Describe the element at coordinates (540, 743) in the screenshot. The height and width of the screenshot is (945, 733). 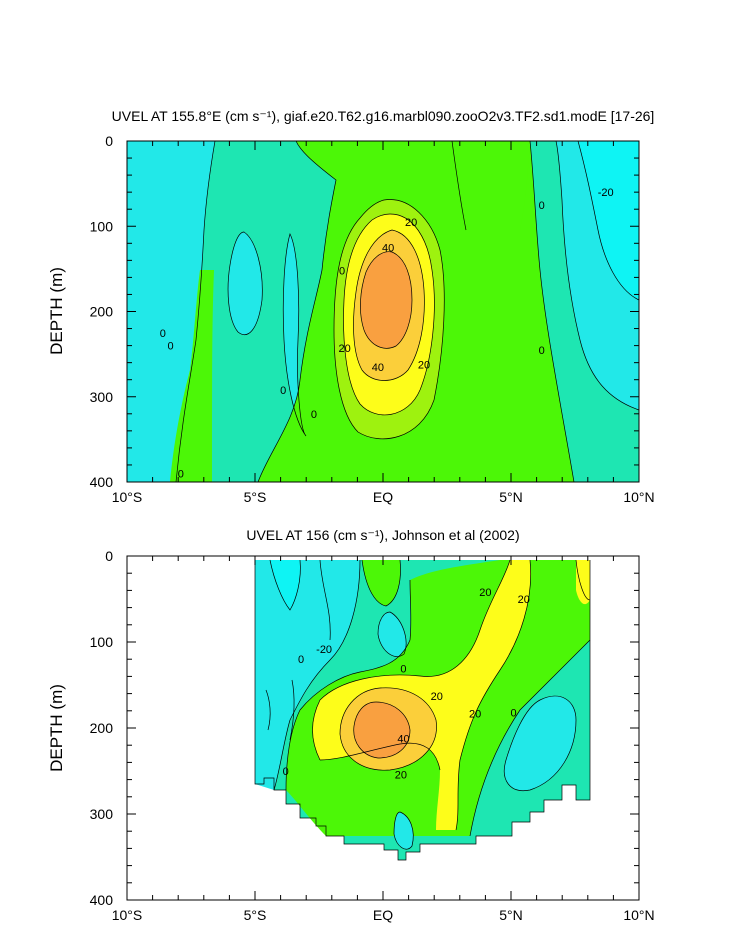
I see `p2-region-east-neg` at that location.